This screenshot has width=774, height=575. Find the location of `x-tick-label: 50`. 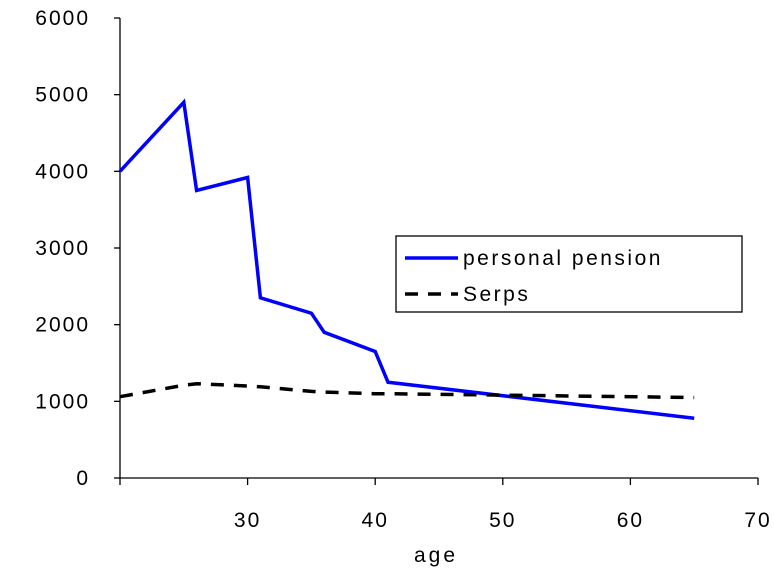

x-tick-label: 50 is located at coordinates (502, 520).